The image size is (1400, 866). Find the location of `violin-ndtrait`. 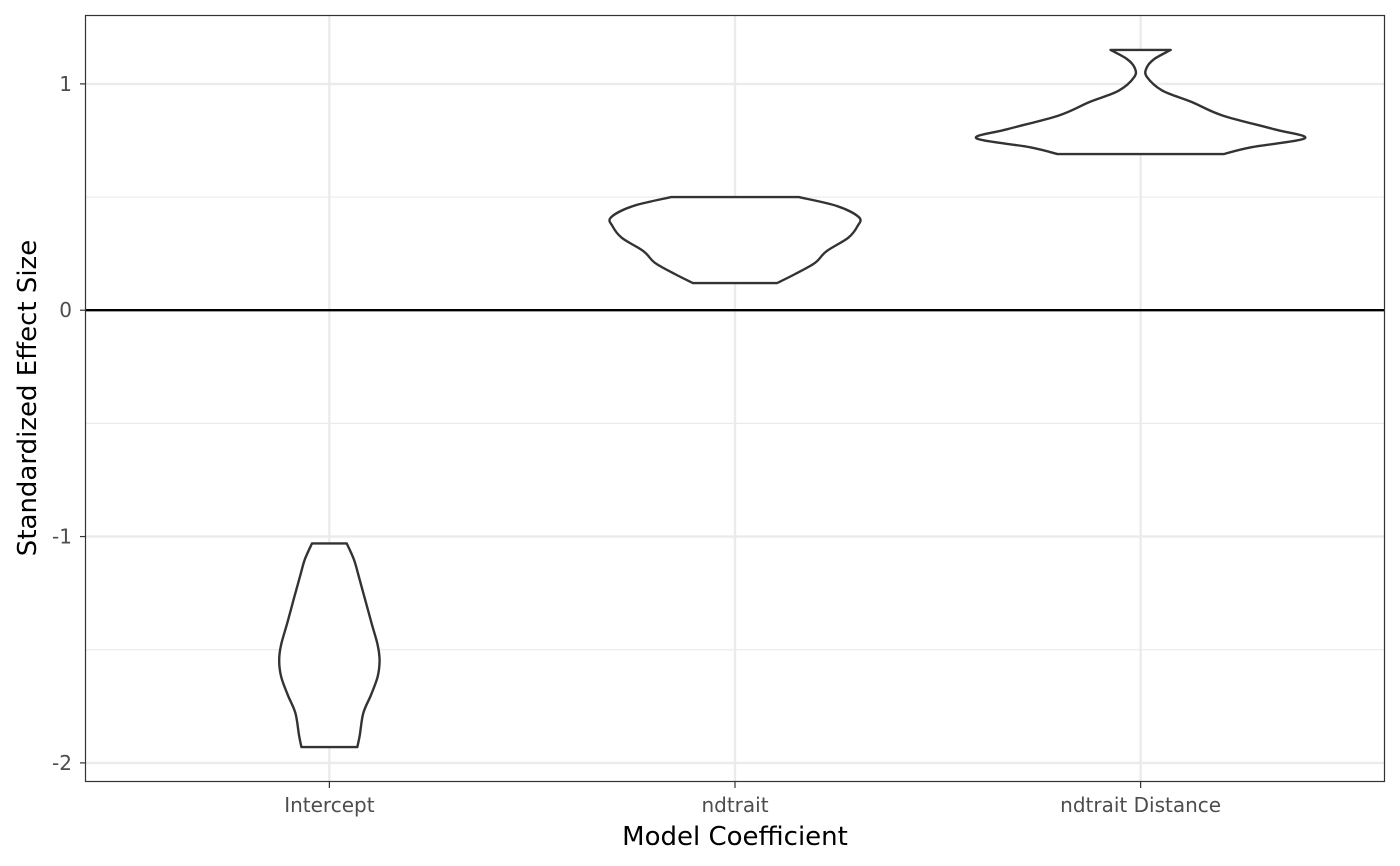

violin-ndtrait is located at coordinates (735, 240).